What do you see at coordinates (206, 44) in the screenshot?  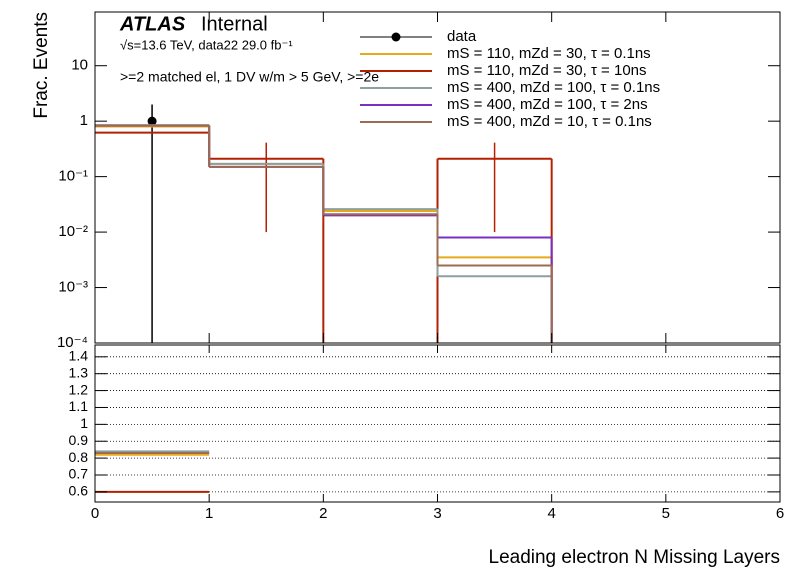 I see `energy-label: √s=13.6 TeV, data22 29.0 fb⁻¹` at bounding box center [206, 44].